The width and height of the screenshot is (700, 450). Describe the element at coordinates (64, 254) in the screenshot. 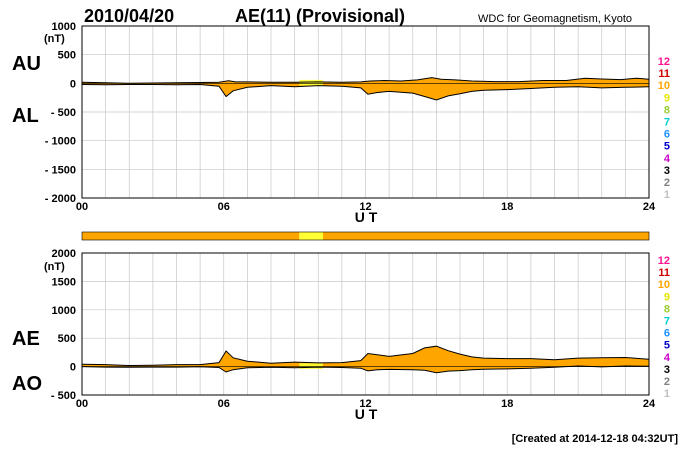

I see `y-tick-label: 2000` at that location.